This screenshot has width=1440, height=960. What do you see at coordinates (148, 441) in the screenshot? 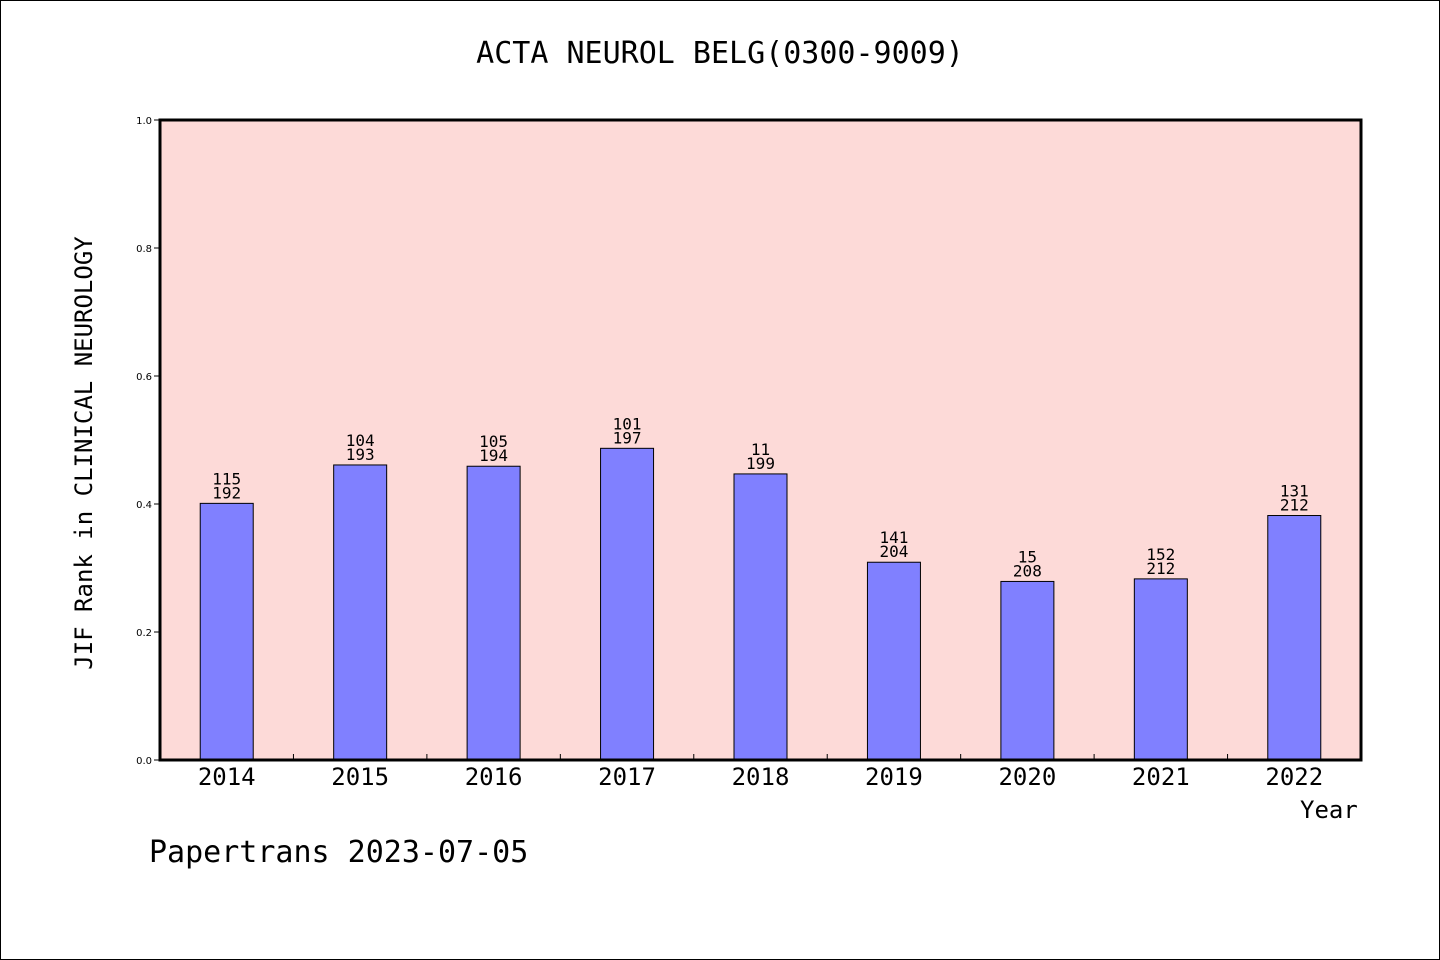
I see `y-ticks: 0.0 0.2 0.4 0.6 0.8 1.0` at bounding box center [148, 441].